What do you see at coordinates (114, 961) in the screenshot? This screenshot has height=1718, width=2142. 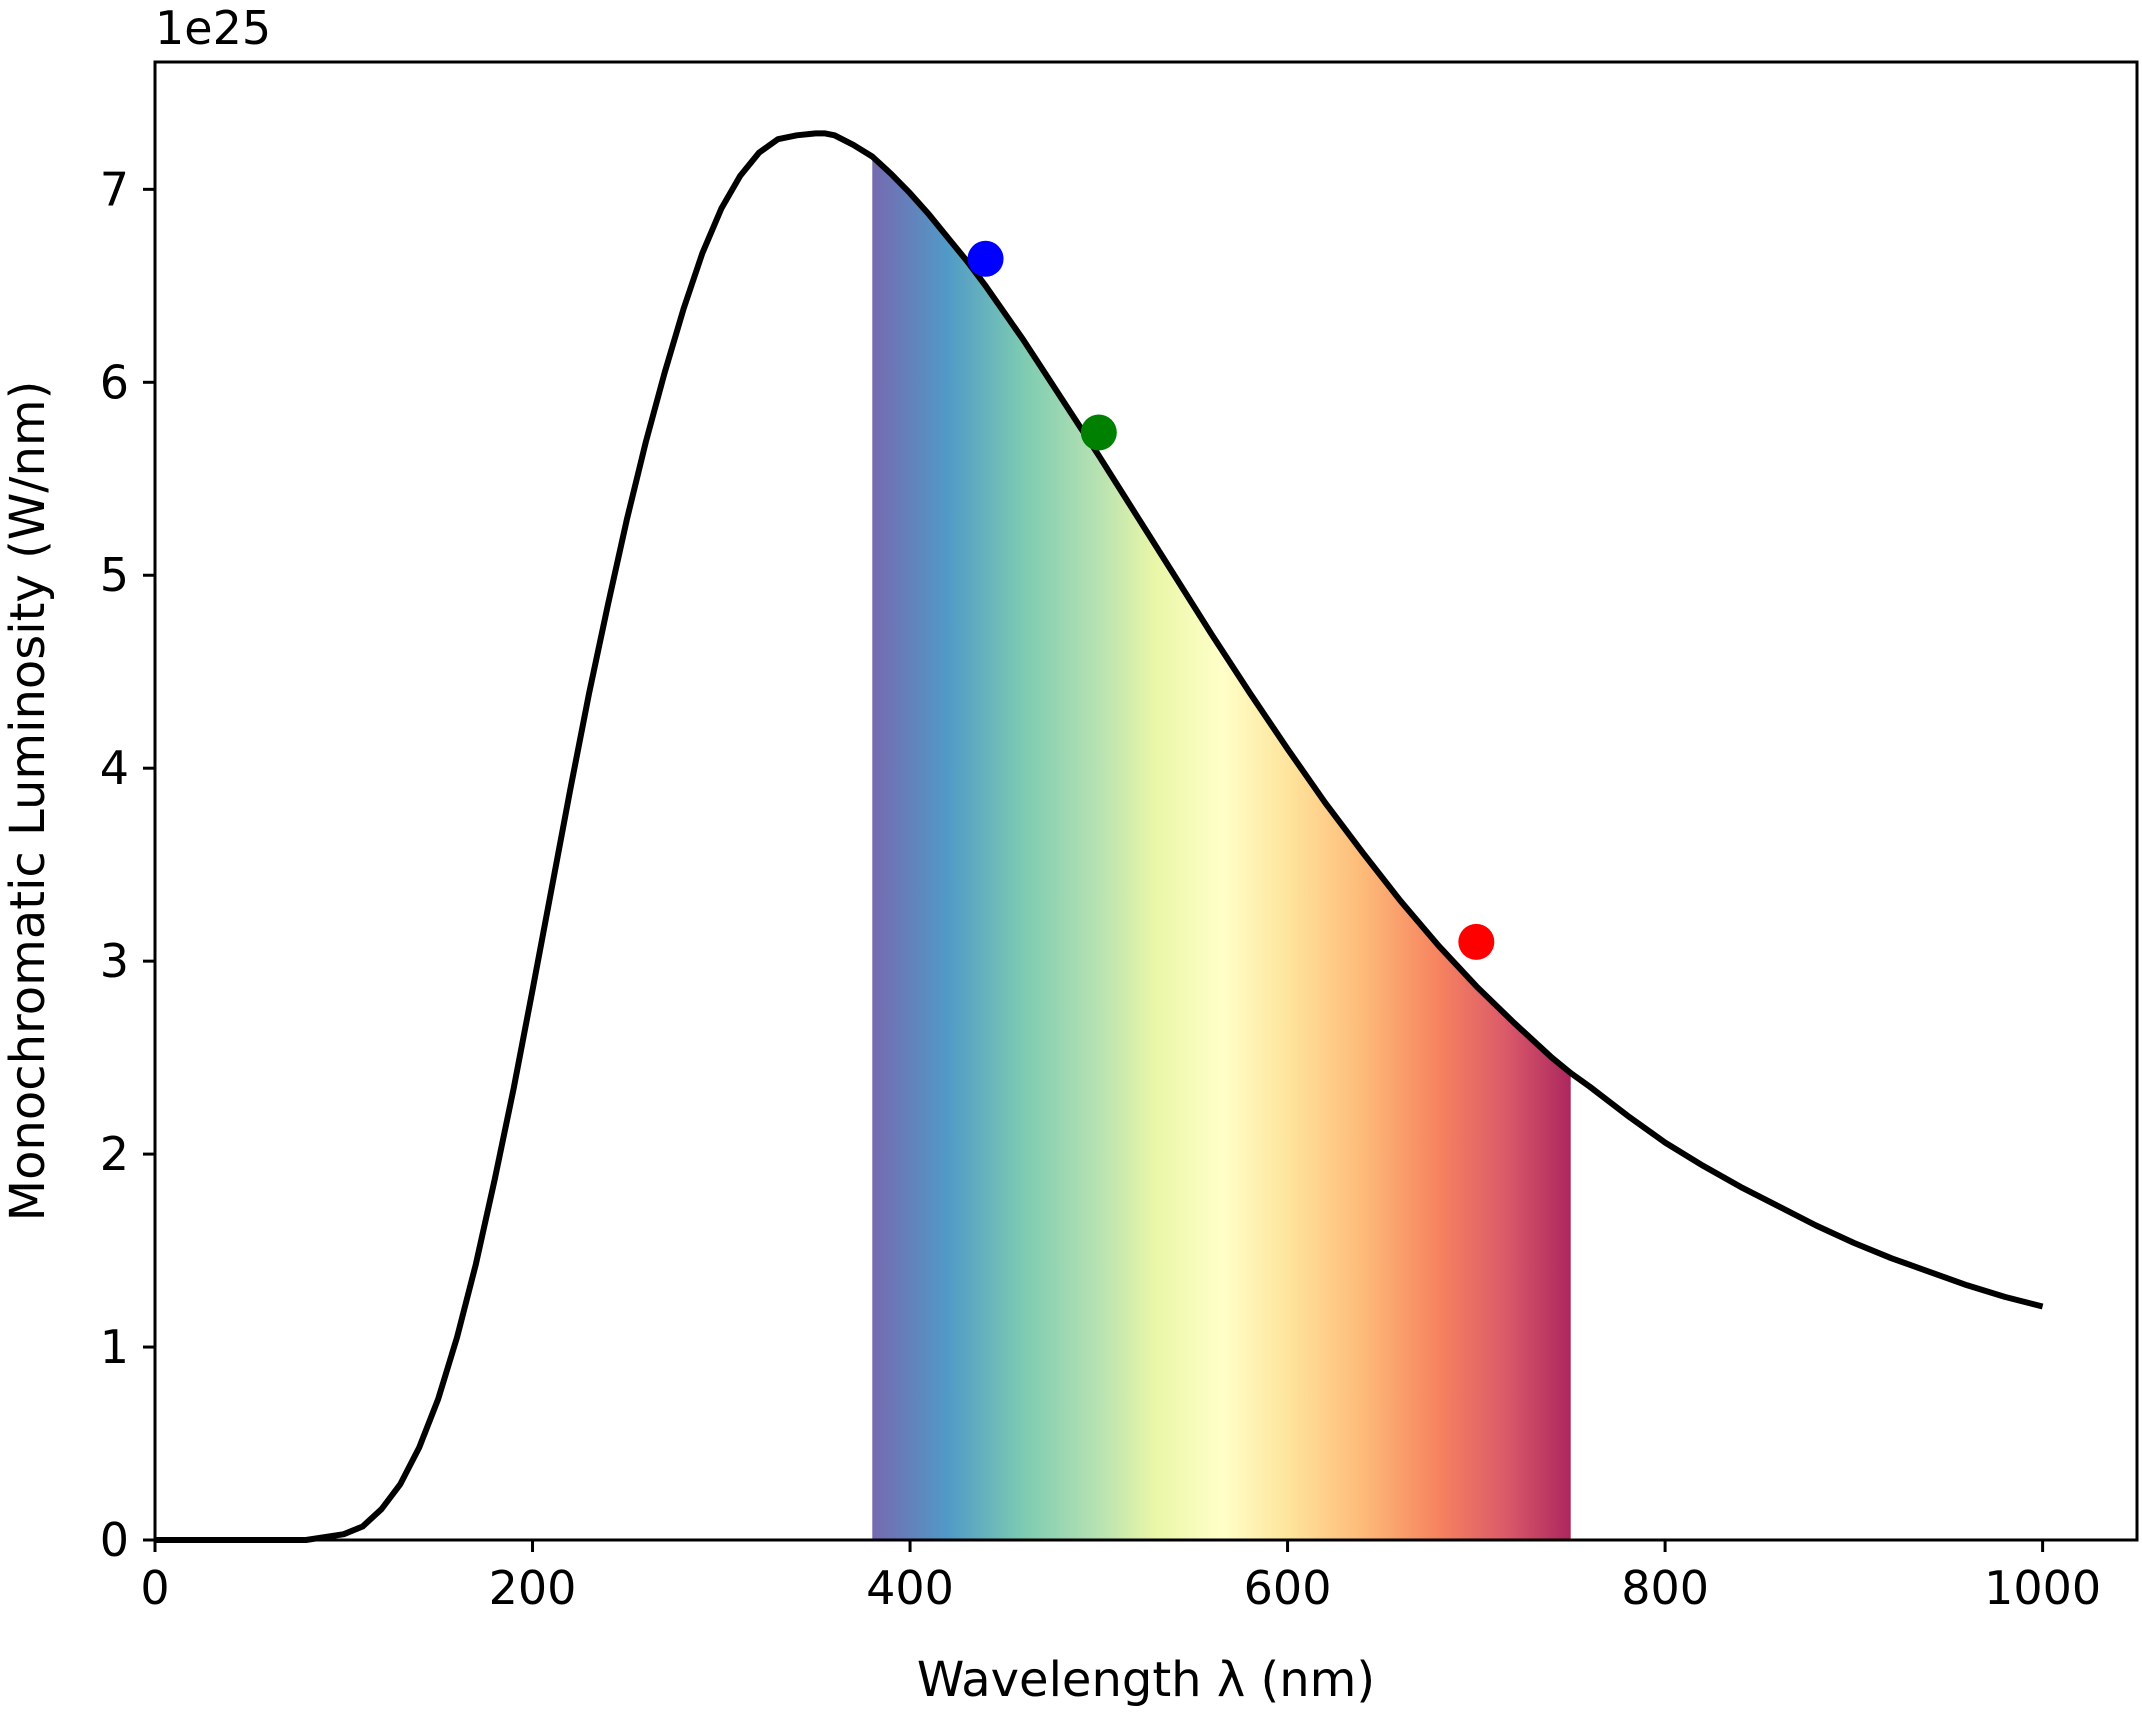 I see `y-tick-label: 3` at bounding box center [114, 961].